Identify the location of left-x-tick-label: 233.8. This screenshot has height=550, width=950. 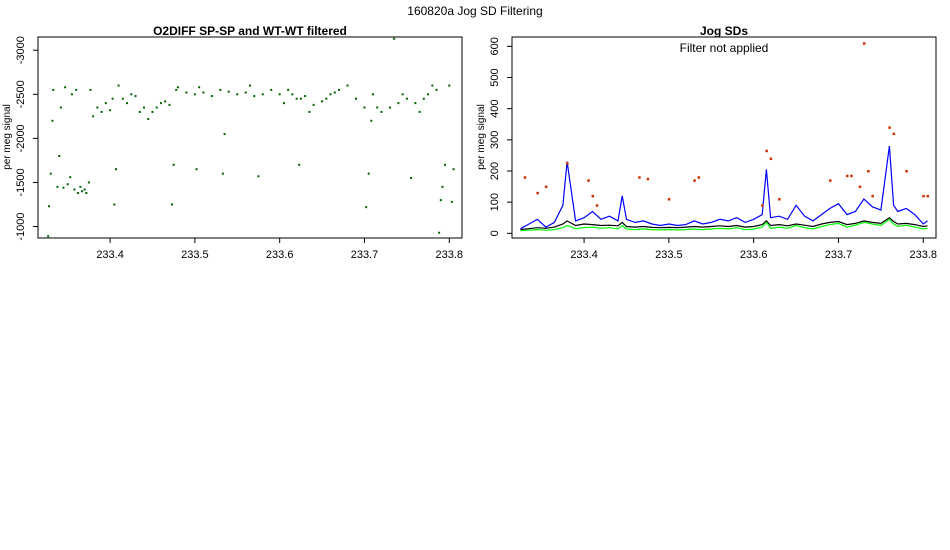
(450, 255).